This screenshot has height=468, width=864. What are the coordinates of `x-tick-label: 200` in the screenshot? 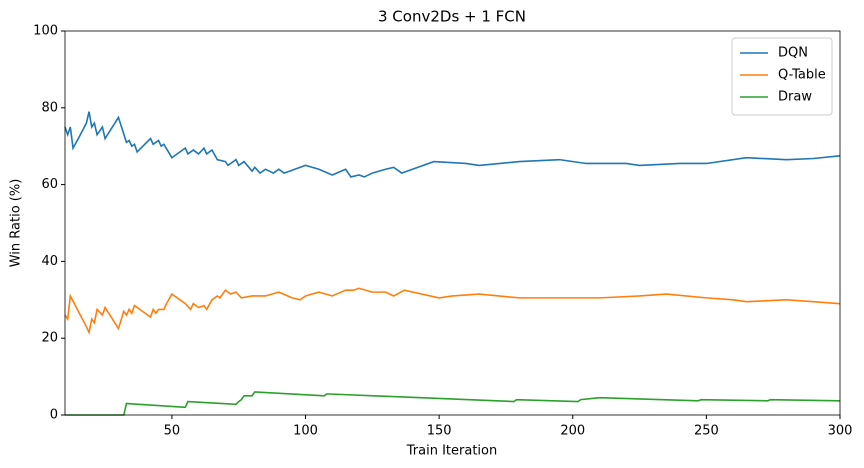 It's located at (572, 431).